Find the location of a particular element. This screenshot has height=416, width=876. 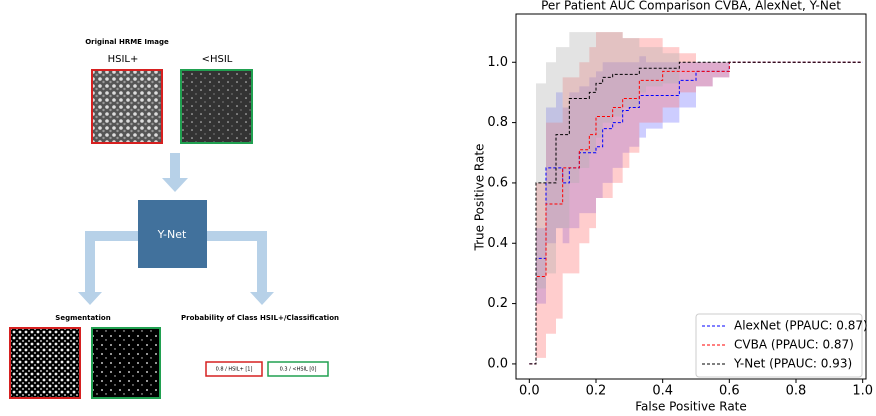

segmentation-title: Segmentation is located at coordinates (82, 318).